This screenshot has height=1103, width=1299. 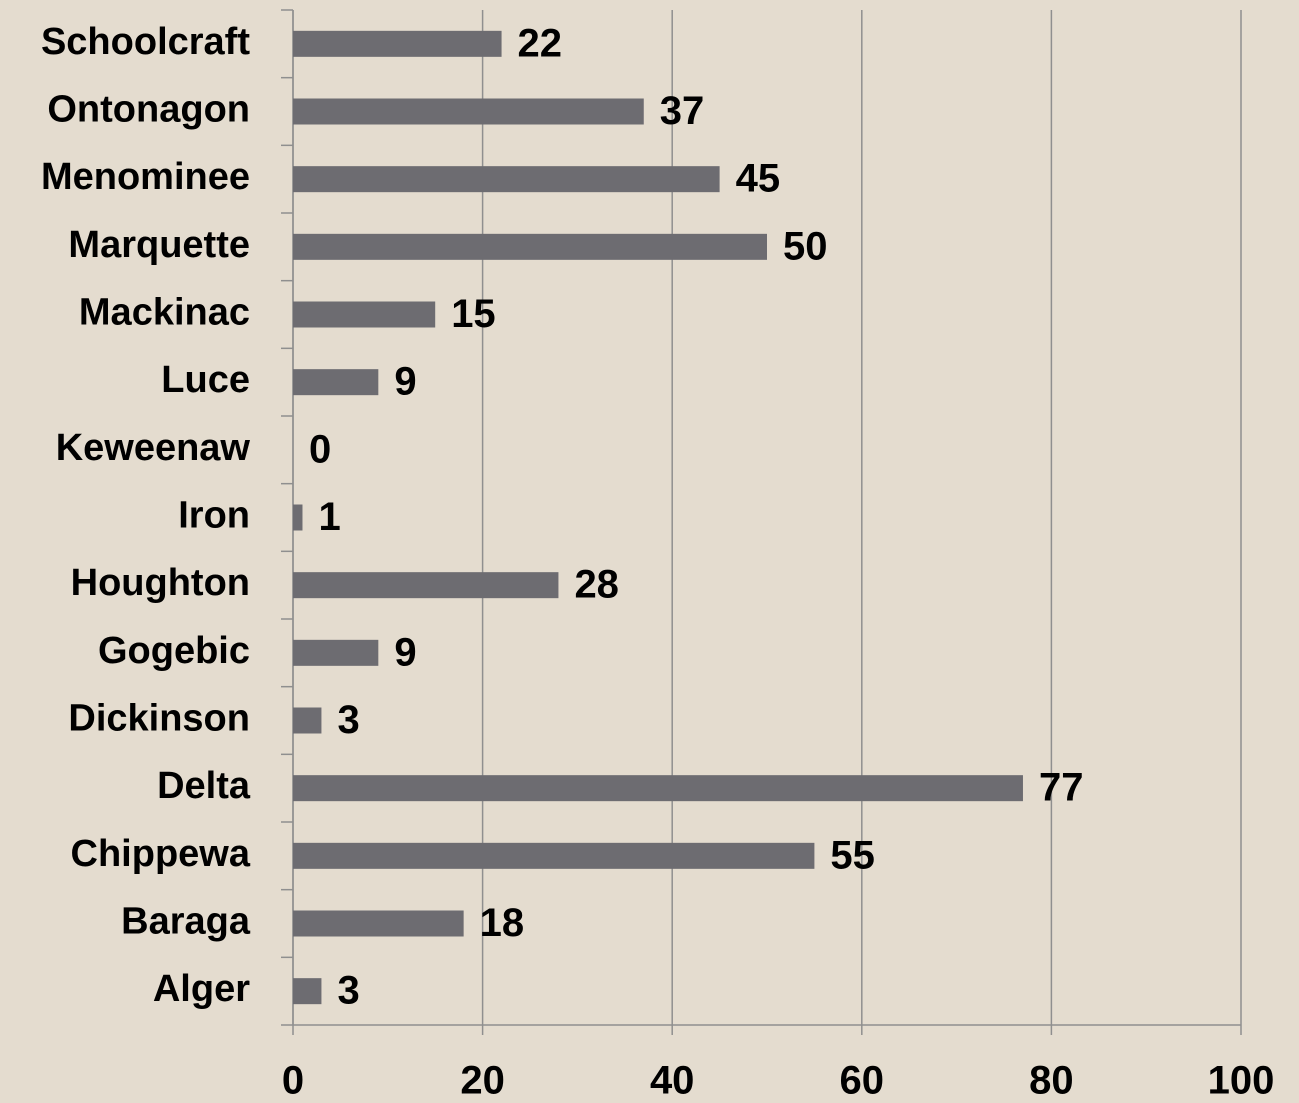 What do you see at coordinates (160, 583) in the screenshot?
I see `y-tick-label: Houghton` at bounding box center [160, 583].